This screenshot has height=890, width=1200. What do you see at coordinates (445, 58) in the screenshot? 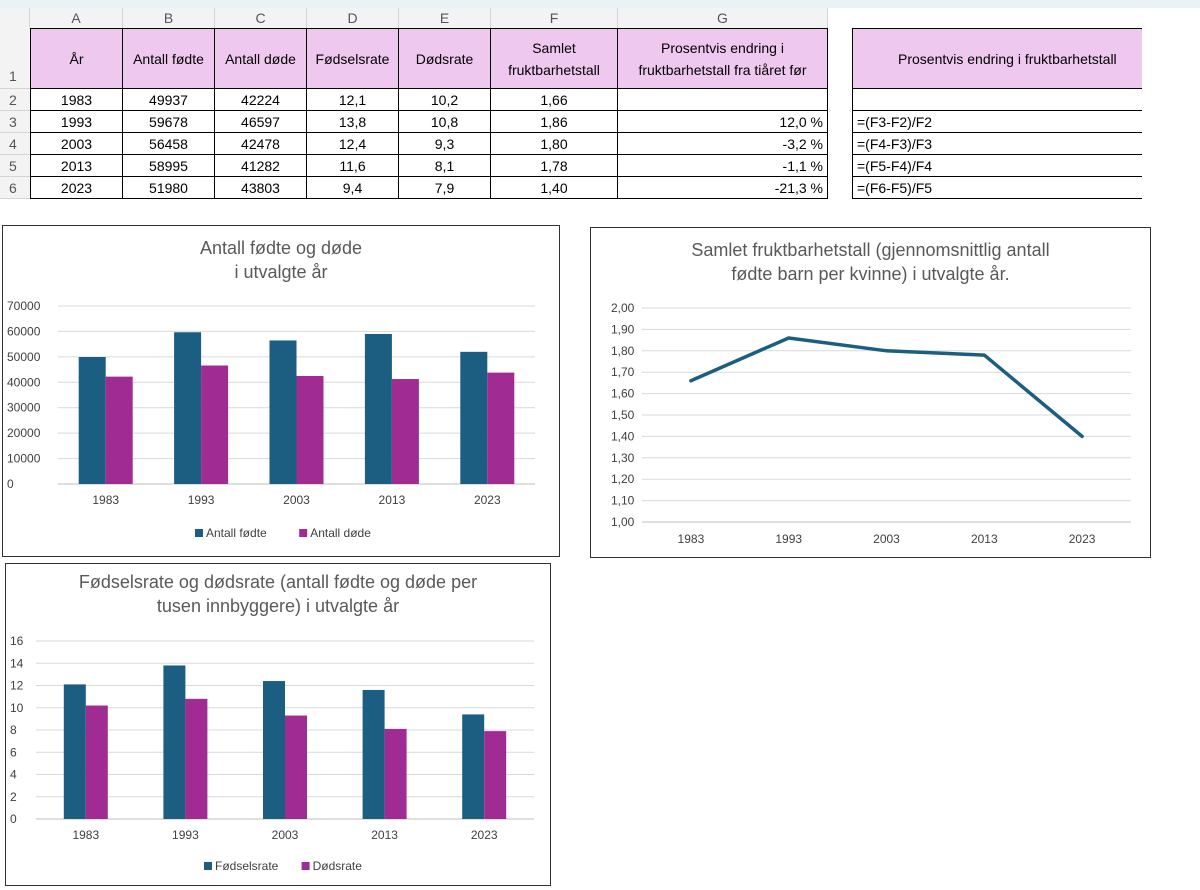
I see `header-cell-deathrate: Dødsrate` at bounding box center [445, 58].